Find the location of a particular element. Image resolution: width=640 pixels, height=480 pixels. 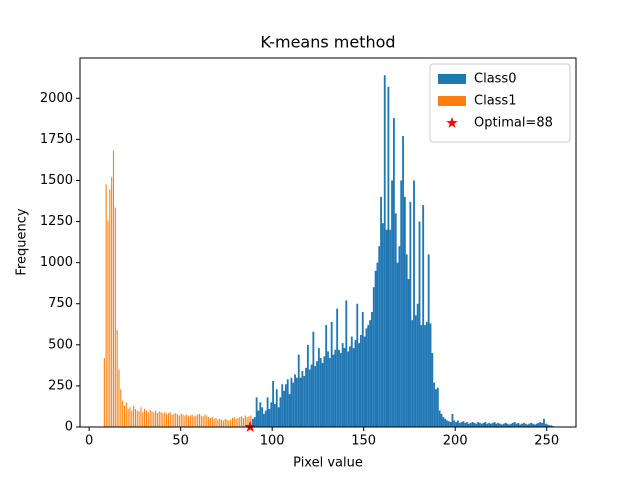

x-tick-label: 0 is located at coordinates (89, 441).